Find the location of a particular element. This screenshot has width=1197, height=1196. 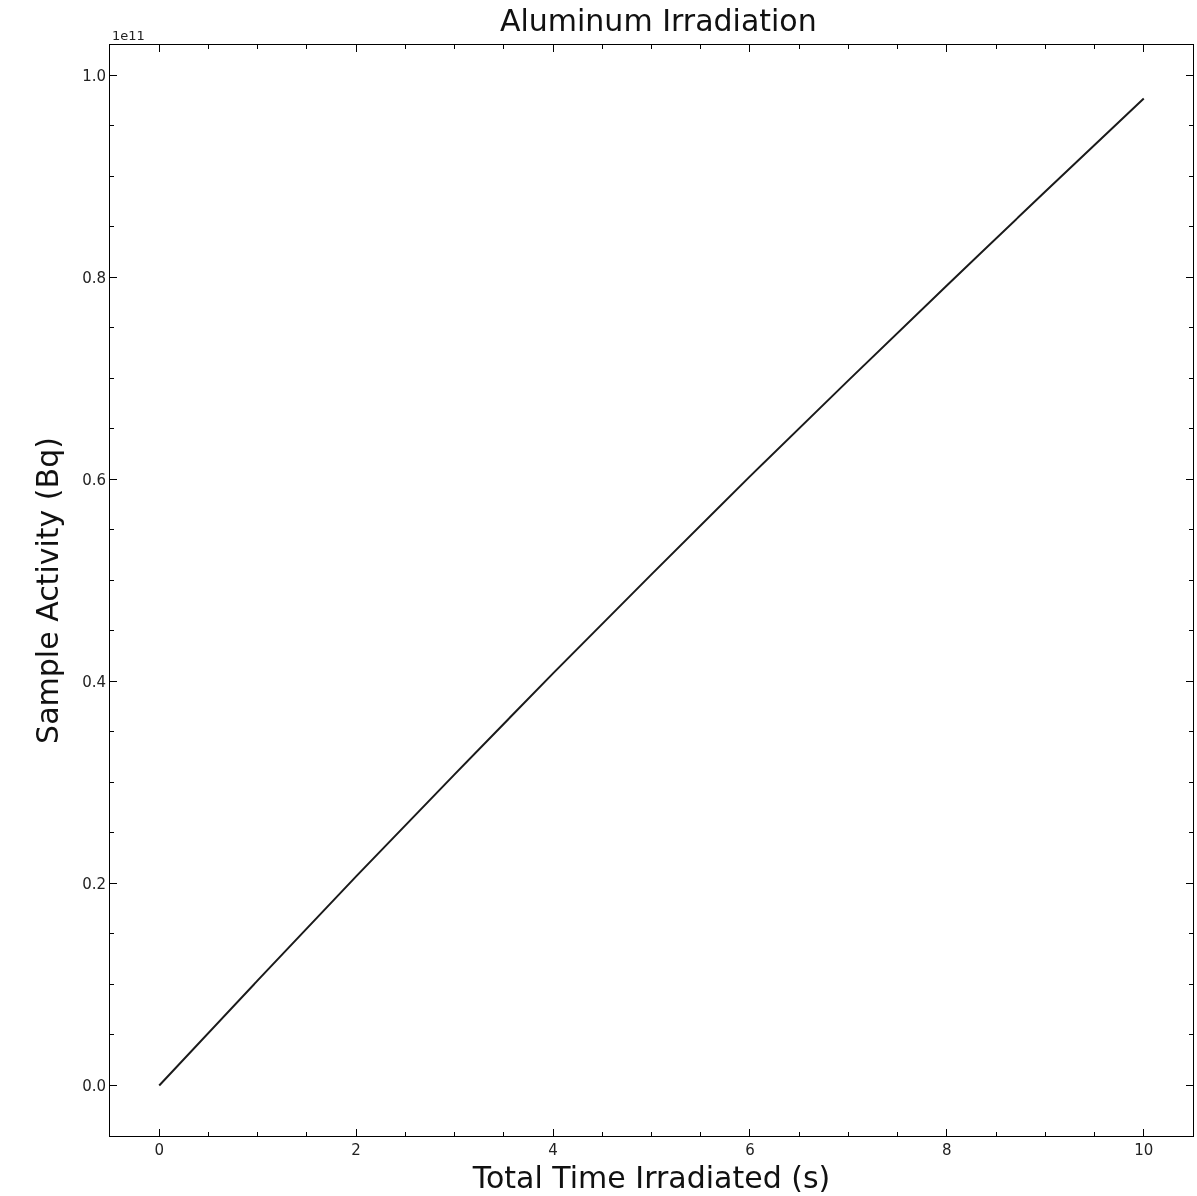

y-tick-label: 0.0 is located at coordinates (94, 1085).